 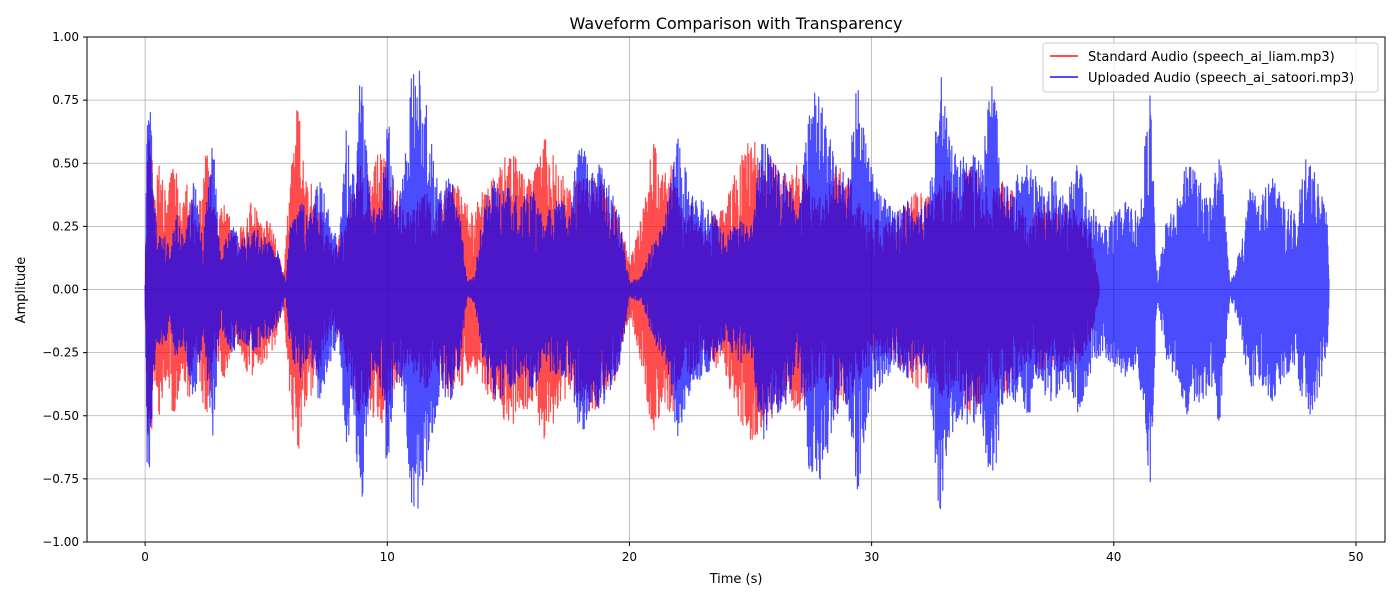 I want to click on x-tick-label: 10, so click(x=387, y=557).